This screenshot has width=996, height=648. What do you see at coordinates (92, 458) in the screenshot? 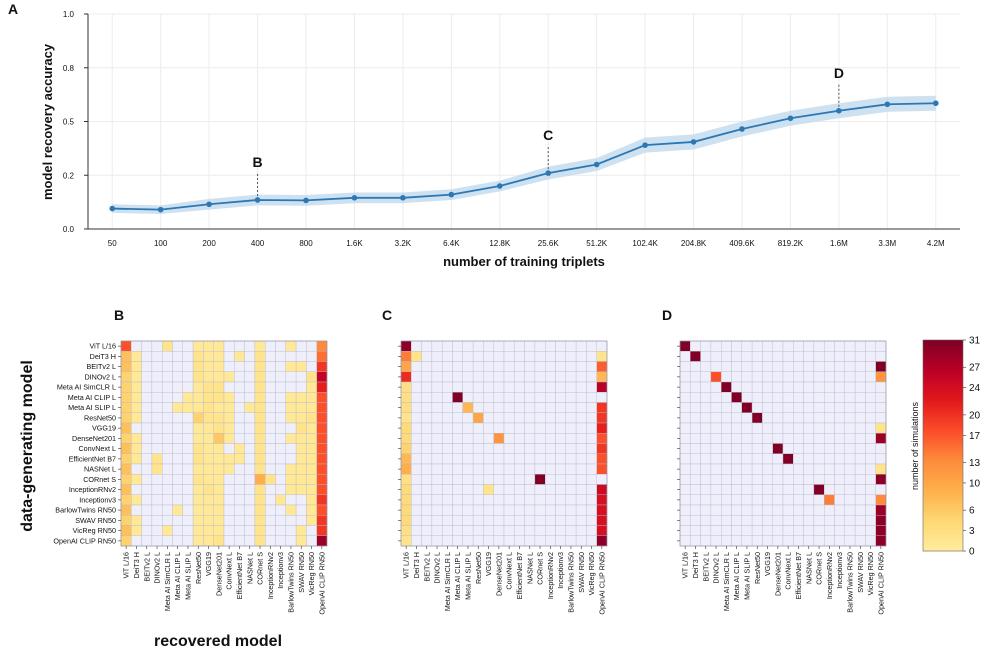
I see `y-tick-label: EfficientNet B7` at bounding box center [92, 458].